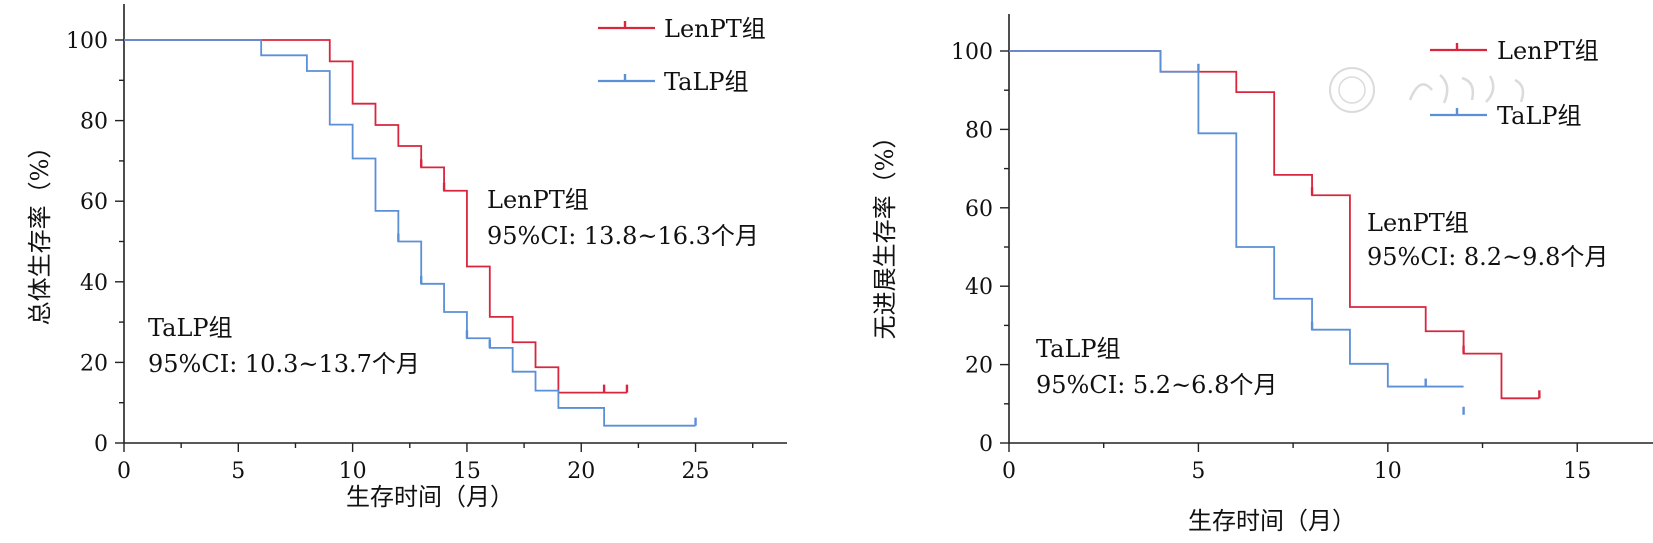 This screenshot has height=543, width=1653. I want to click on os-y-tick-label: 0, so click(101, 444).